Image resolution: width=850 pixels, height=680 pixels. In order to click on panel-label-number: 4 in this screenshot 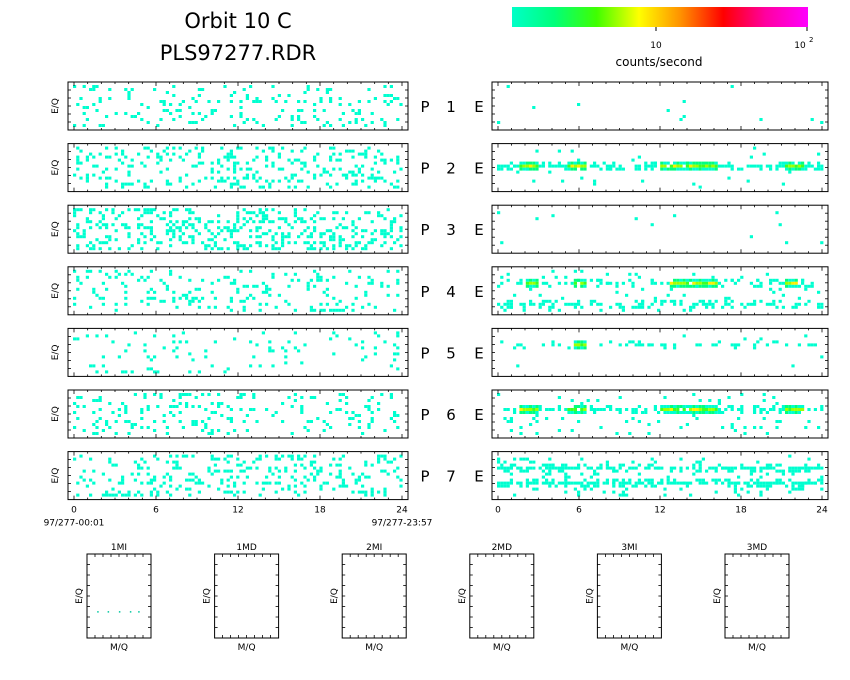, I will do `click(451, 292)`.